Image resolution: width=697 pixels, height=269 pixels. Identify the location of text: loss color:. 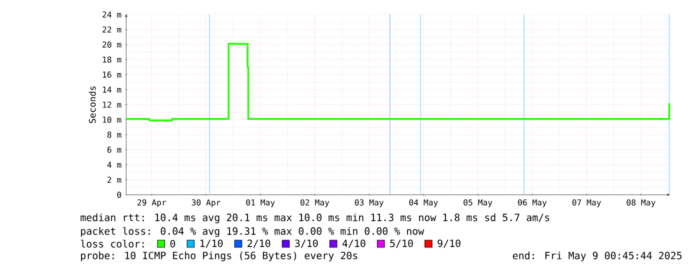
(112, 244).